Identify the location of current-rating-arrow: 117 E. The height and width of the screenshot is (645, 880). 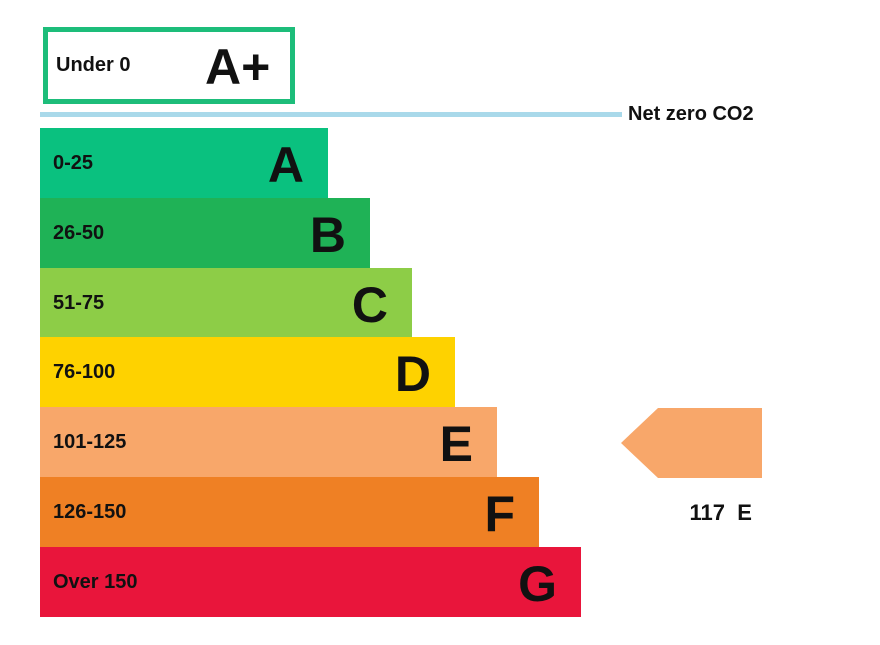
(691, 466).